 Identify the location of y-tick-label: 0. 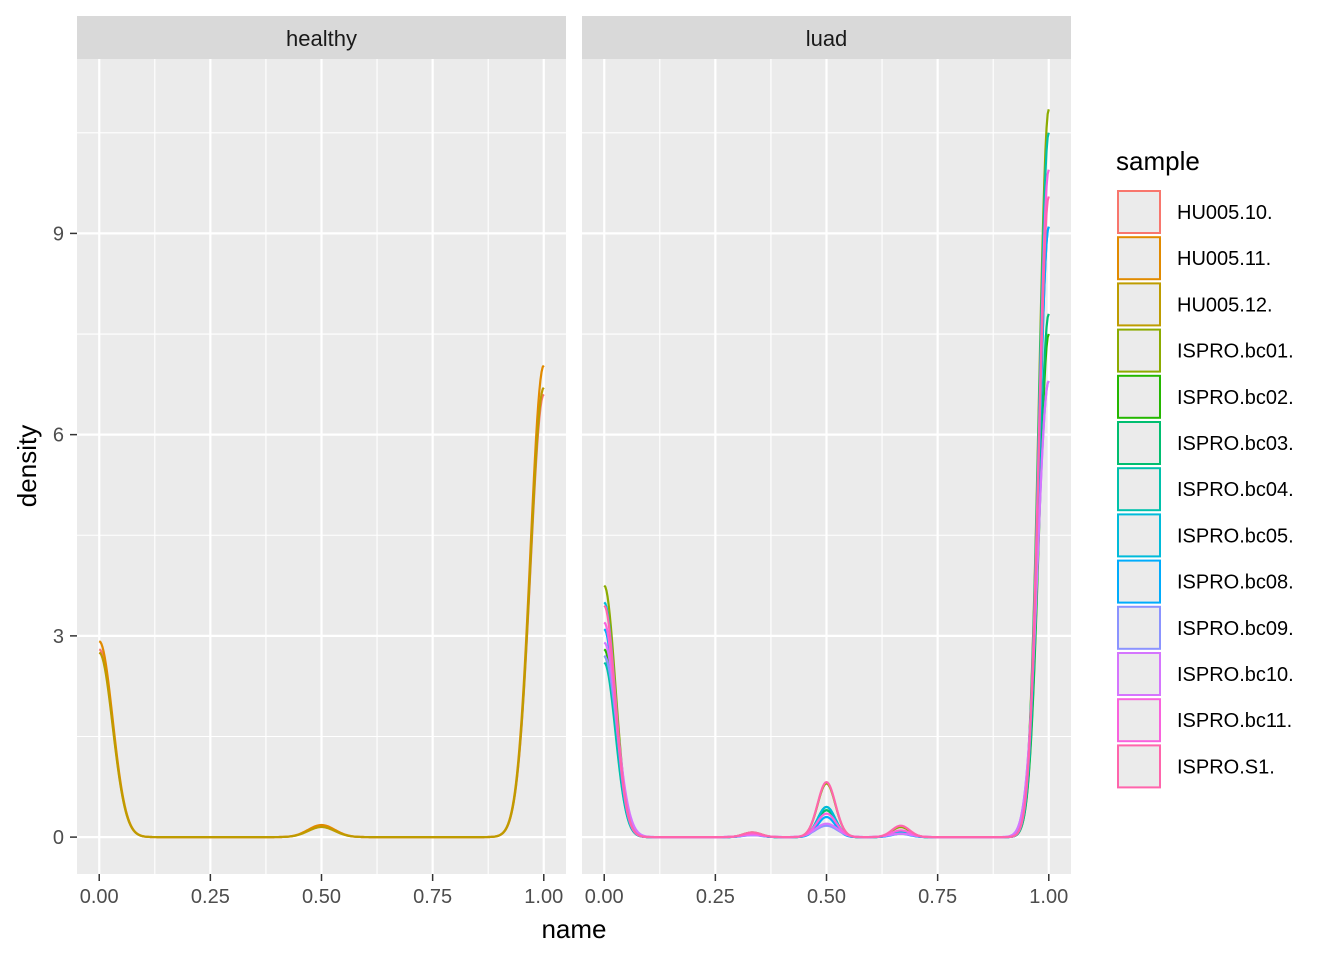
(58, 838).